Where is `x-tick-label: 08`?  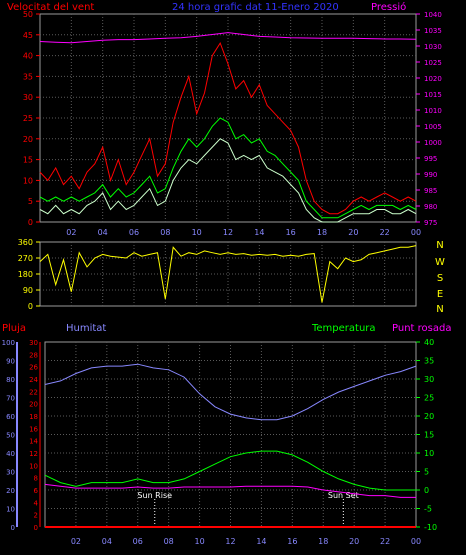 x-tick-label: 08 is located at coordinates (165, 232).